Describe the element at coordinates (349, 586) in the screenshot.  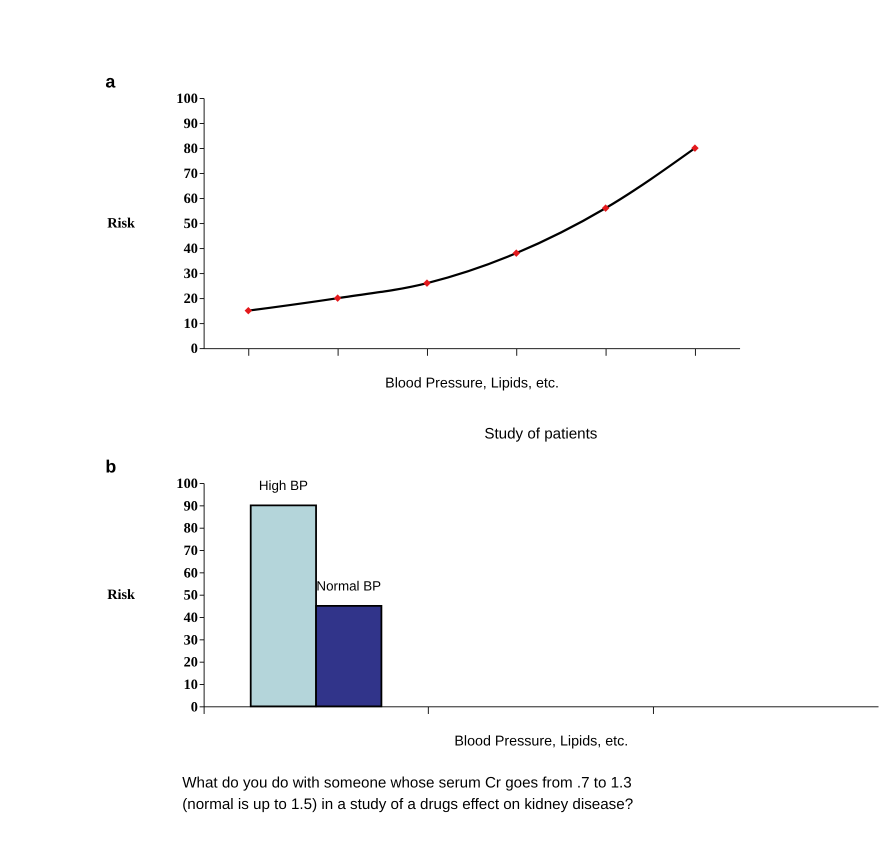
I see `series-label: Normal BP` at that location.